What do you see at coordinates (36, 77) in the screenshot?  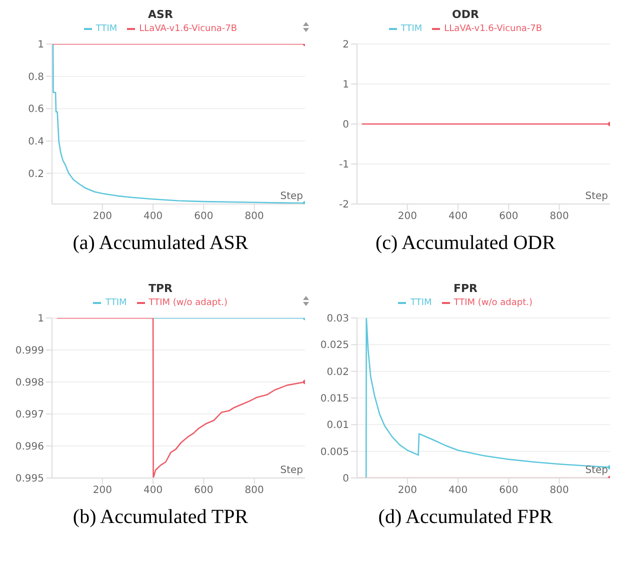 I see `y-tick-label: 0.8` at bounding box center [36, 77].